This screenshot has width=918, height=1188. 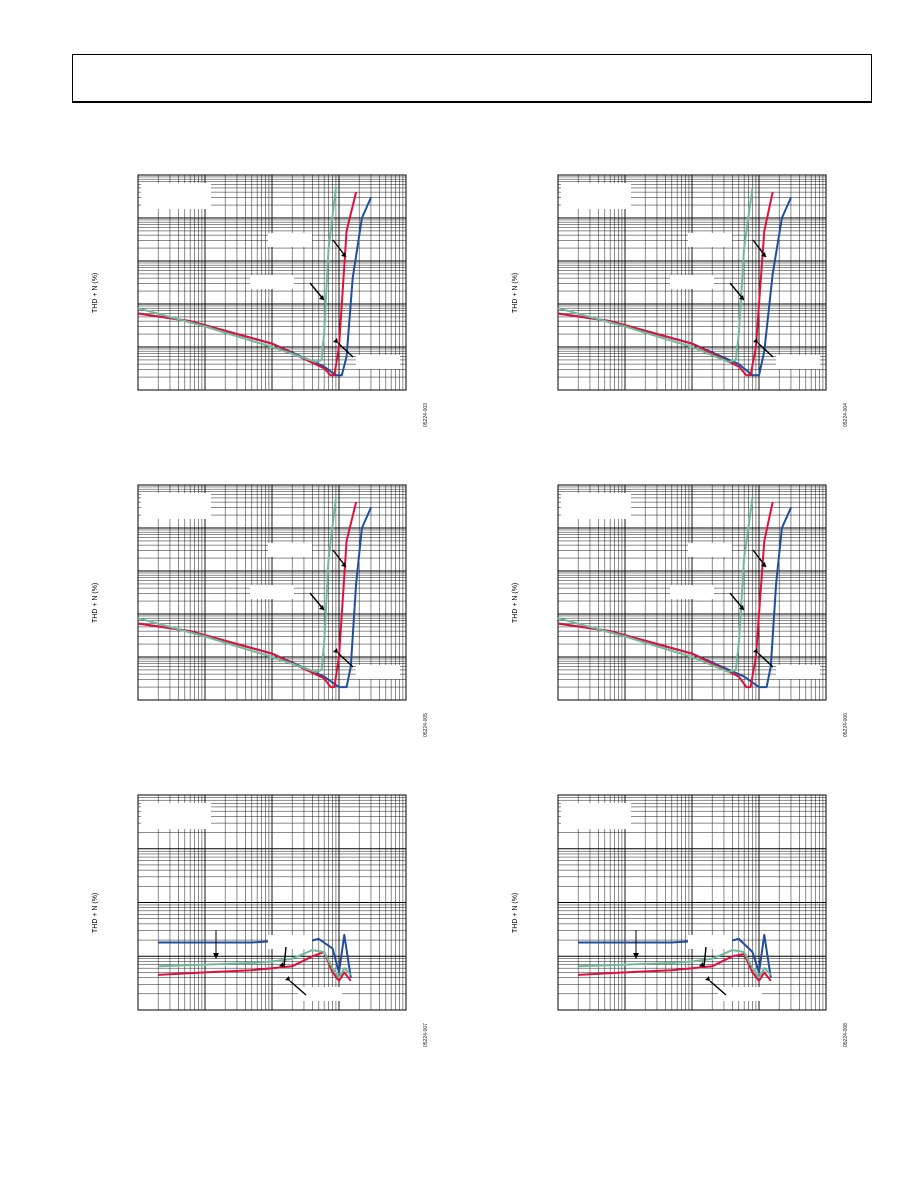 I want to click on figure-id: 05224-007, so click(x=426, y=1035).